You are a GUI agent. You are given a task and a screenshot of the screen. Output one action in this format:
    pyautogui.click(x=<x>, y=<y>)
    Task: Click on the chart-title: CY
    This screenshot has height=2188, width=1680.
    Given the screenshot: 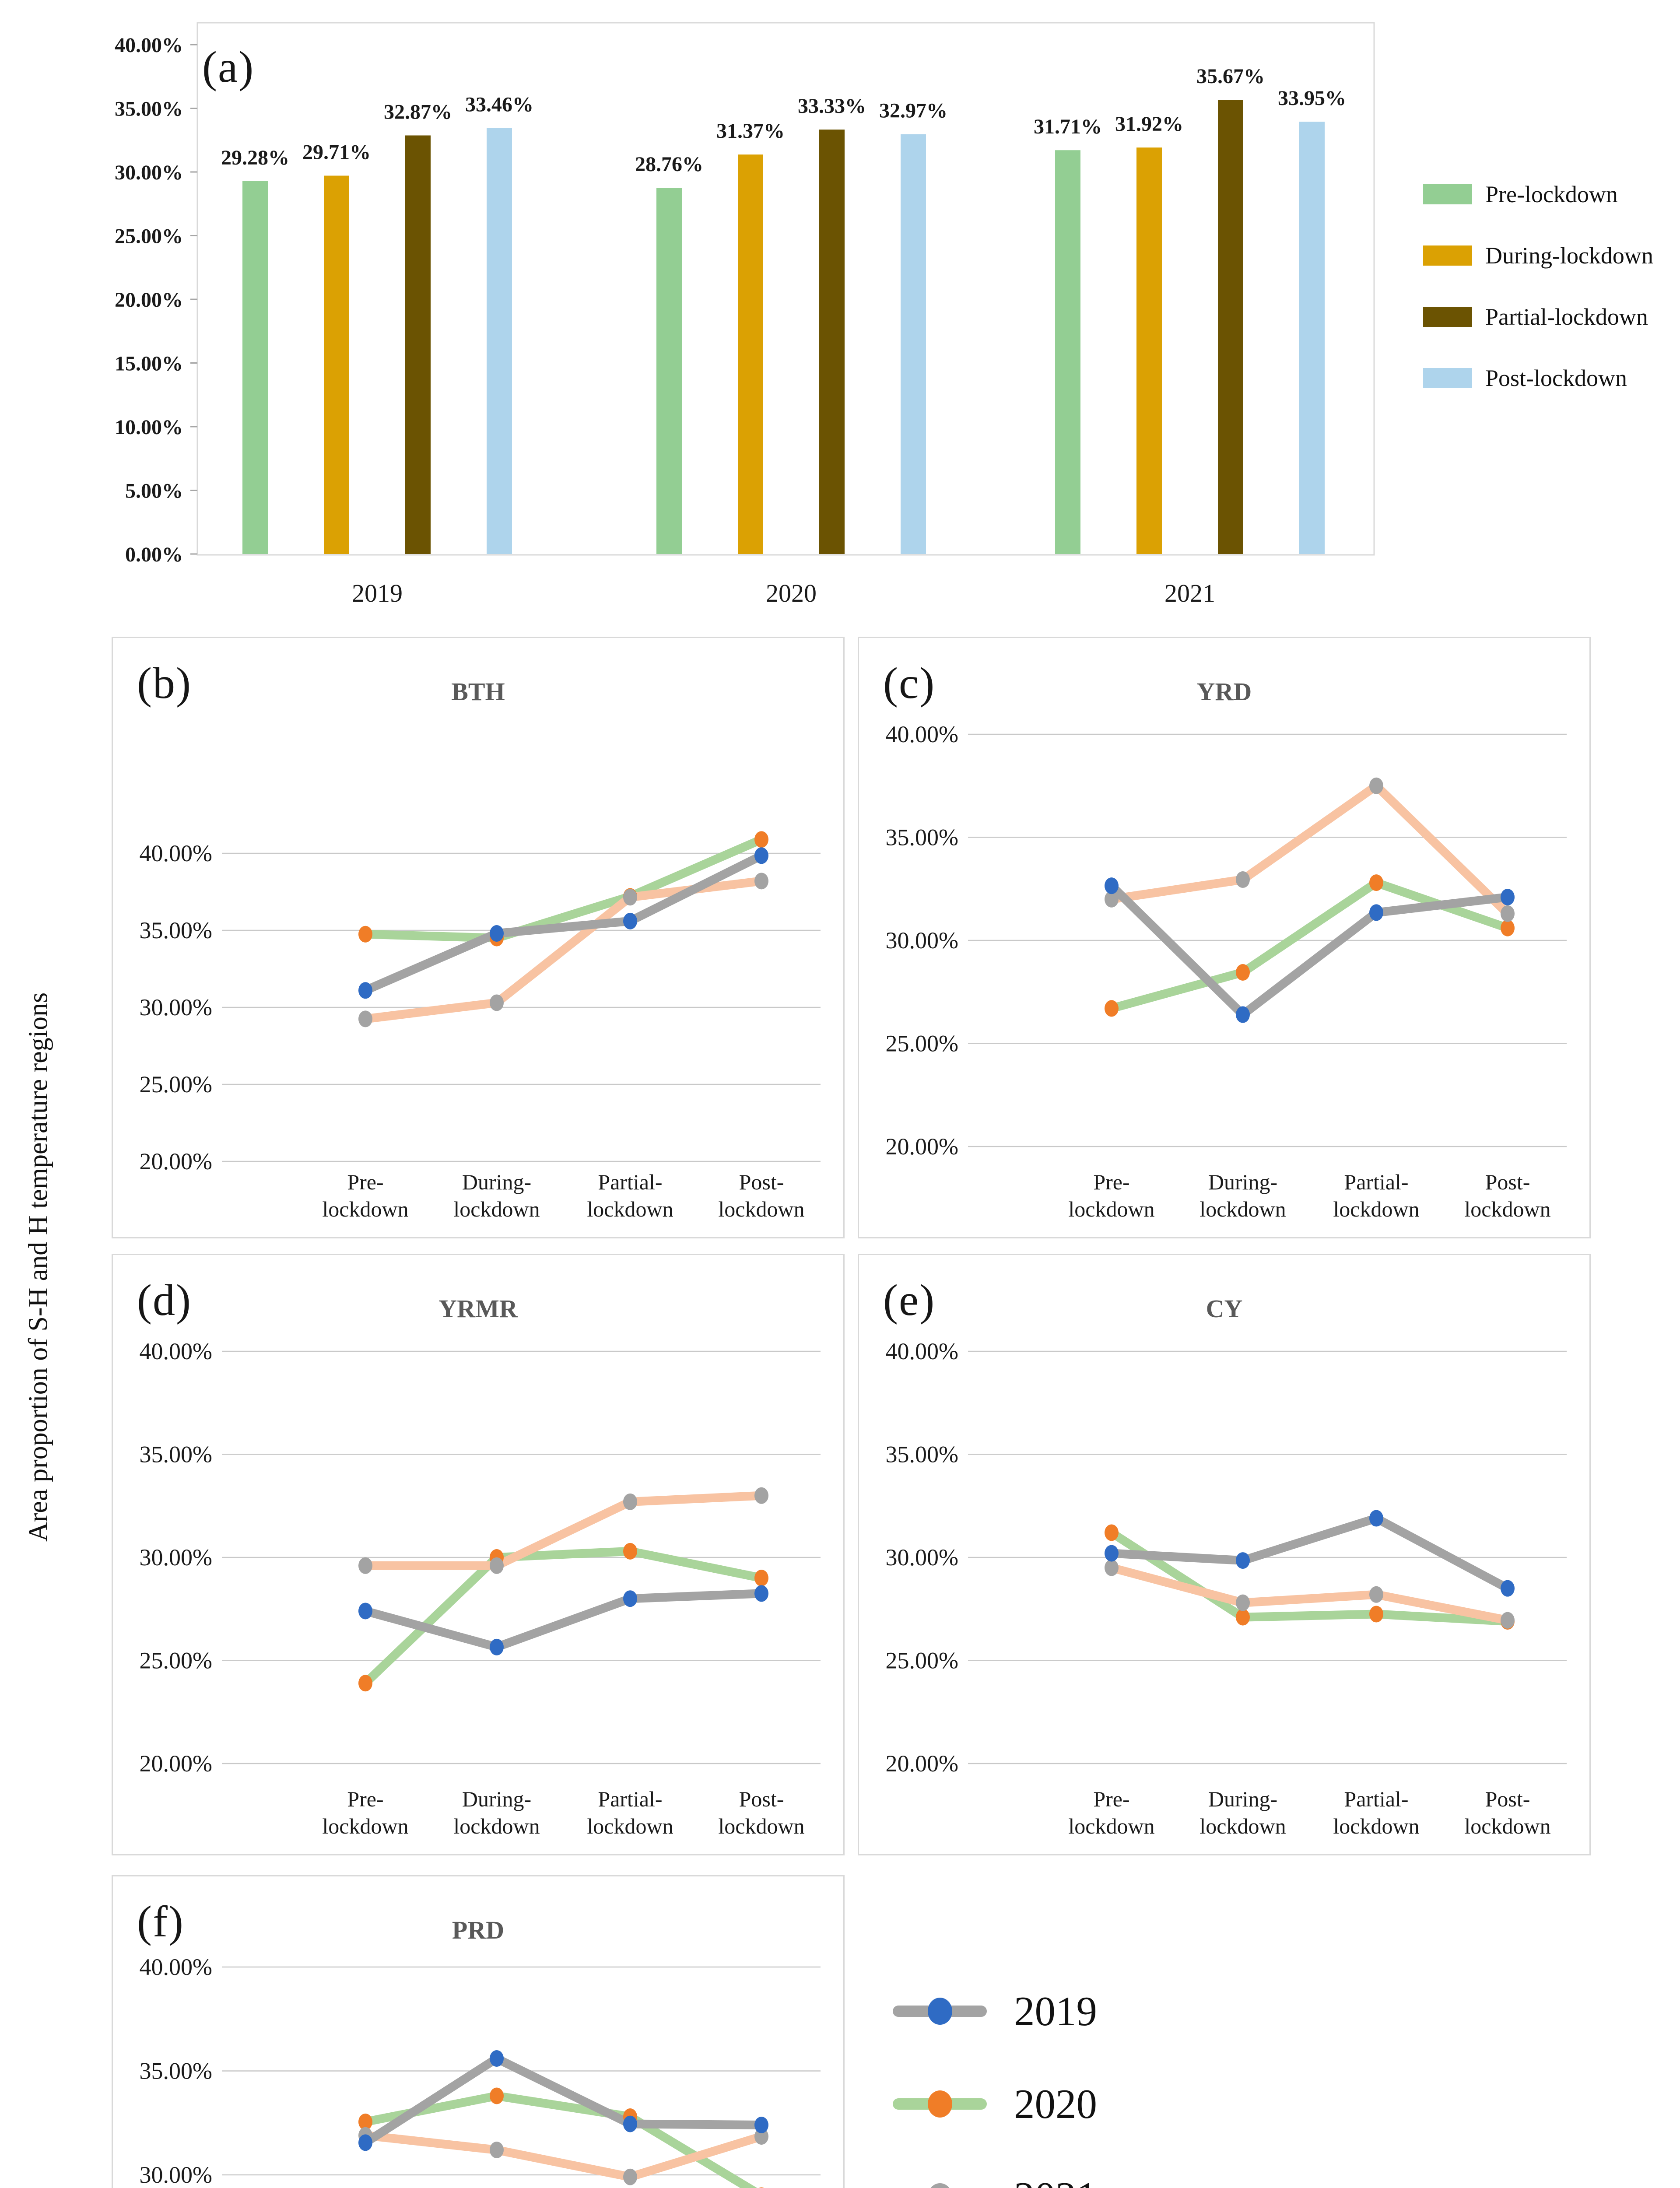 What is the action you would take?
    pyautogui.click(x=1224, y=1308)
    